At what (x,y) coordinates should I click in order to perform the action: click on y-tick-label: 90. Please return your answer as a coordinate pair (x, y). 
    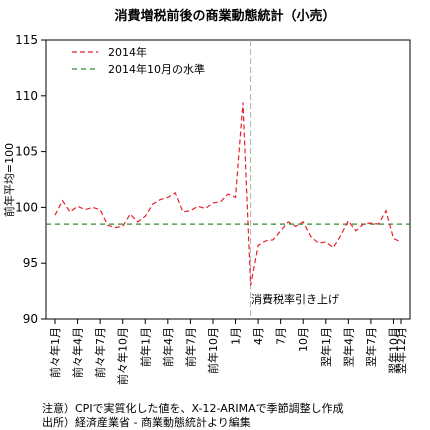
    Looking at the image, I should click on (30, 319).